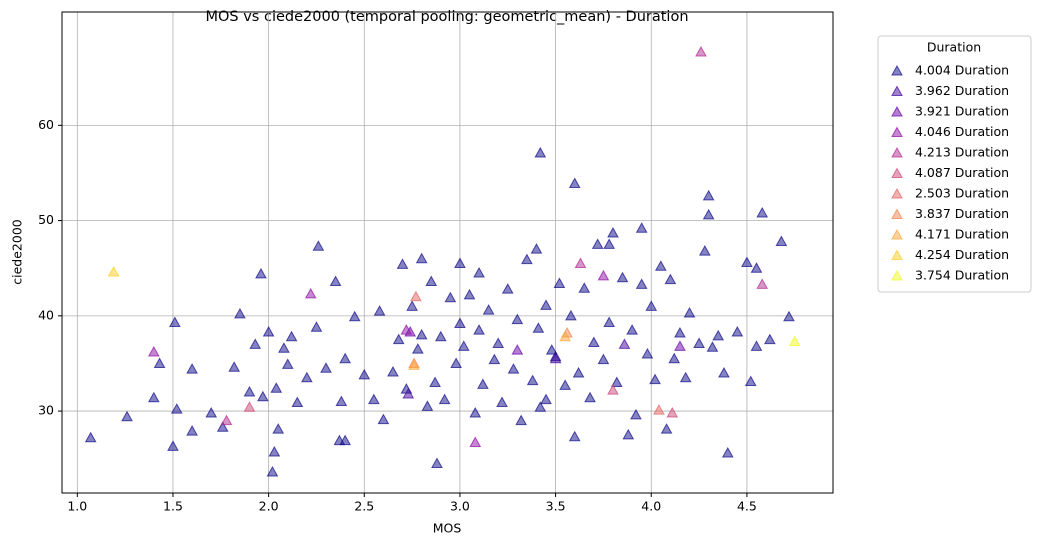 Image resolution: width=1042 pixels, height=549 pixels. Describe the element at coordinates (364, 506) in the screenshot. I see `x-tick-label: 2.5` at that location.